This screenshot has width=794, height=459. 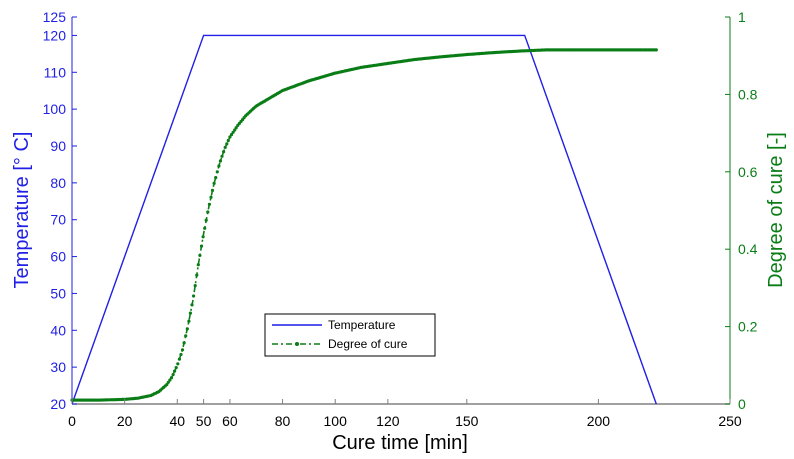 What do you see at coordinates (599, 421) in the screenshot?
I see `x-tick-label: 200` at bounding box center [599, 421].